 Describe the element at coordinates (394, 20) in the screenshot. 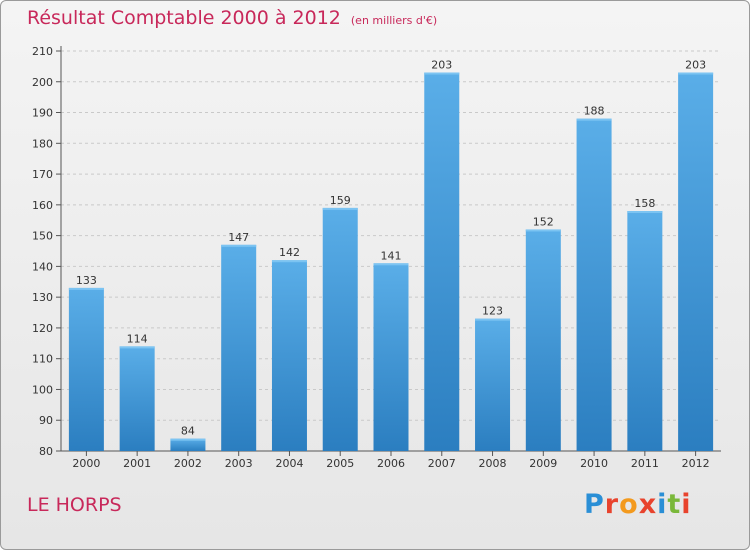

I see `chart-subtitle: (en milliers d'€)` at that location.